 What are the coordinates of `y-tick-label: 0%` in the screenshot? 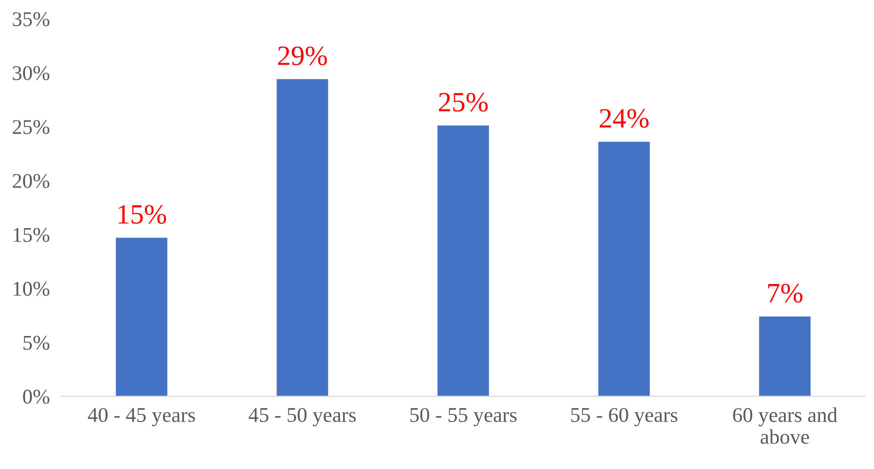 It's located at (36, 397).